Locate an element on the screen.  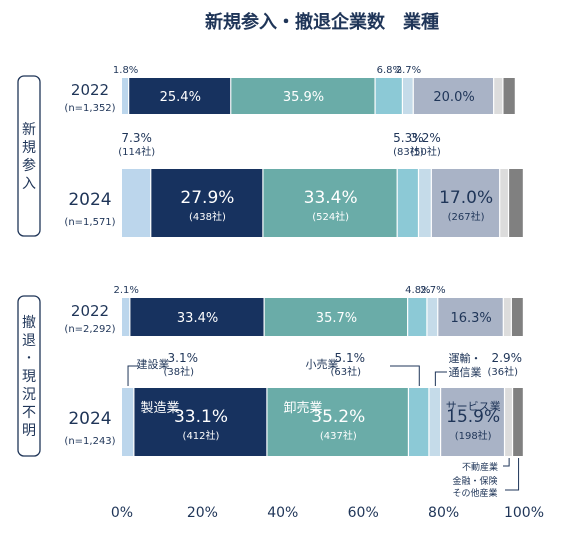
data-label: 5.1% is located at coordinates (350, 358).